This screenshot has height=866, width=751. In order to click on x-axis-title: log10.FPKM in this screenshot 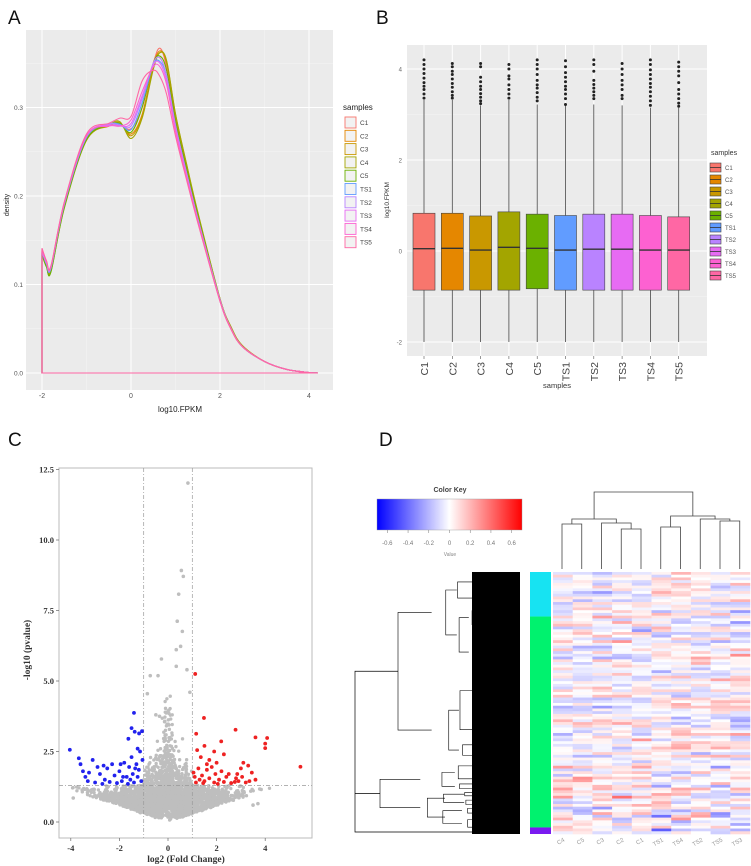, I will do `click(180, 409)`.